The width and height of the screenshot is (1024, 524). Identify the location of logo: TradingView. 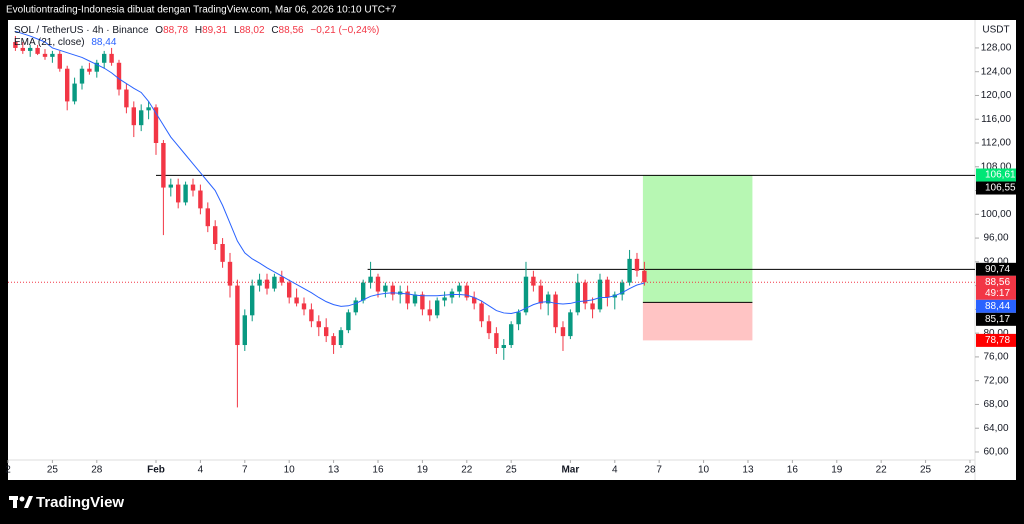
(66, 502).